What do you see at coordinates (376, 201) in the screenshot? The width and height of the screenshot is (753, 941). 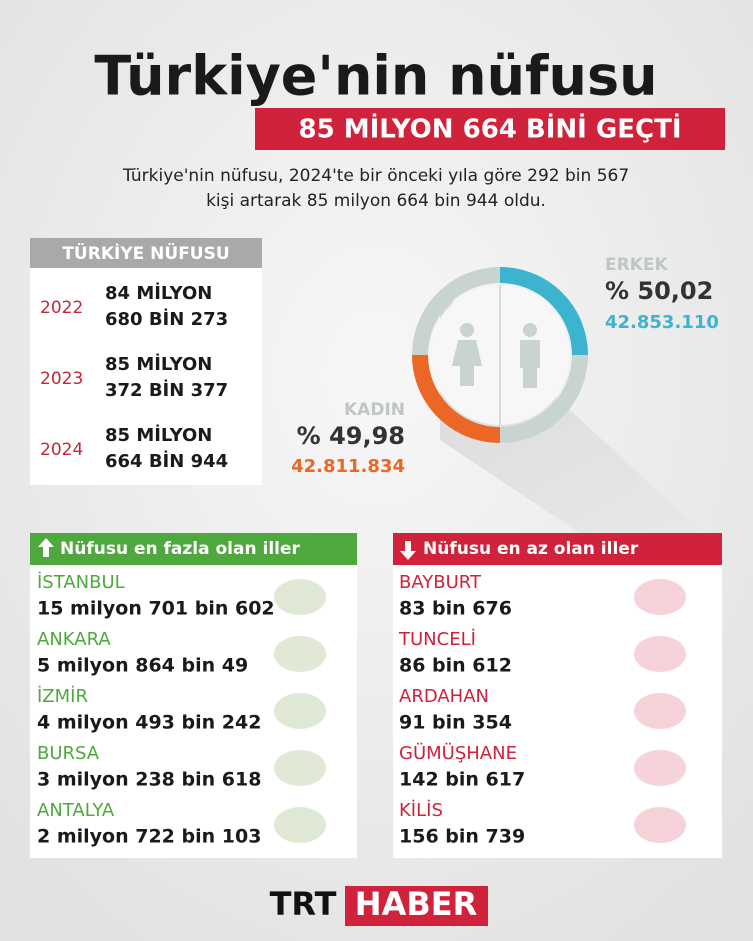 I see `description: kişi artarak 85 milyon 664 bin 944 oldu.` at bounding box center [376, 201].